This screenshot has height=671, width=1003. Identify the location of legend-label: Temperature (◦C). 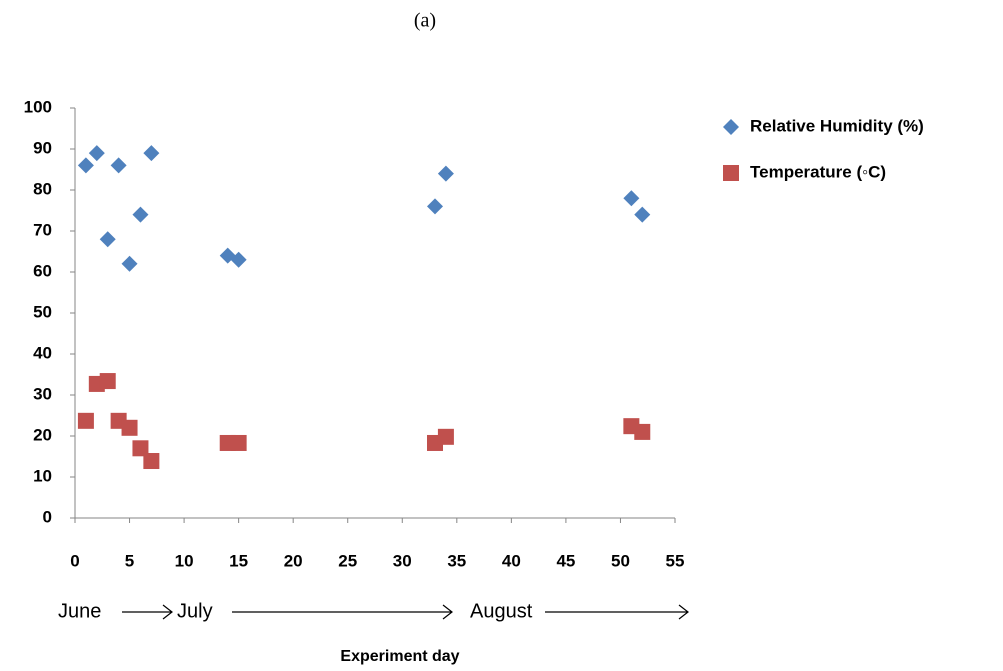
(818, 171).